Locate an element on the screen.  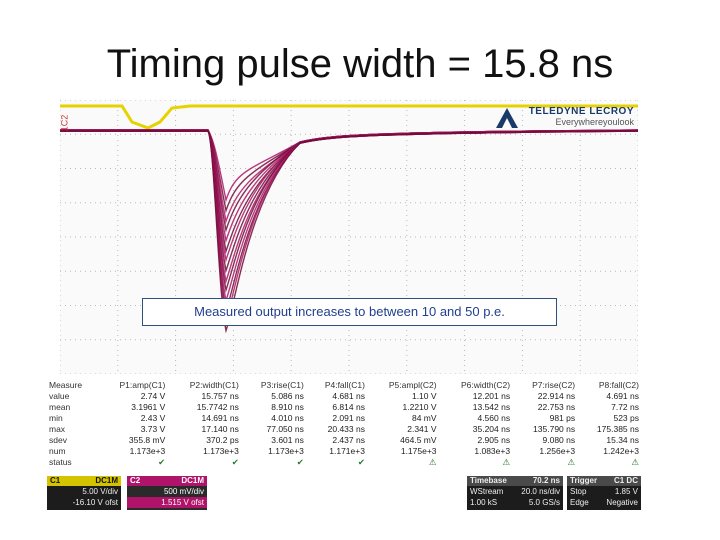
measure-header: P4:fall(C1) is located at coordinates (344, 385).